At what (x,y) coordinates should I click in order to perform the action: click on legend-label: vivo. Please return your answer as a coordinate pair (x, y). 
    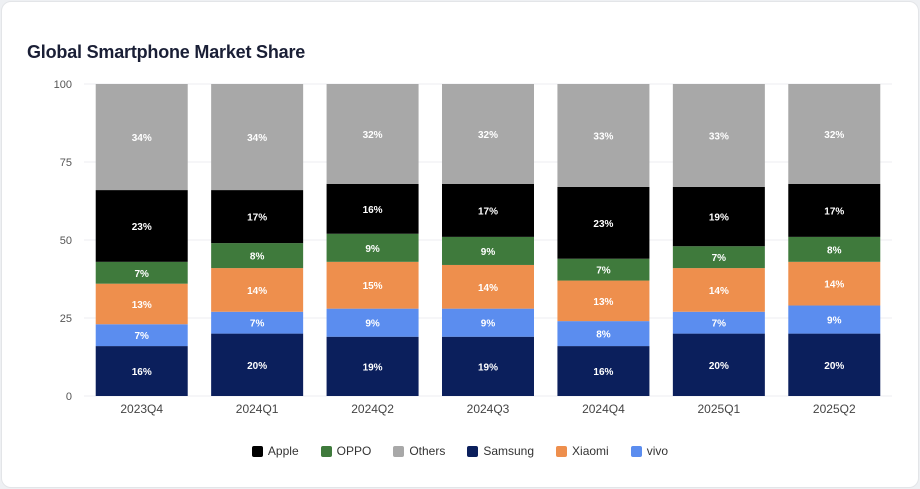
    Looking at the image, I should click on (657, 451).